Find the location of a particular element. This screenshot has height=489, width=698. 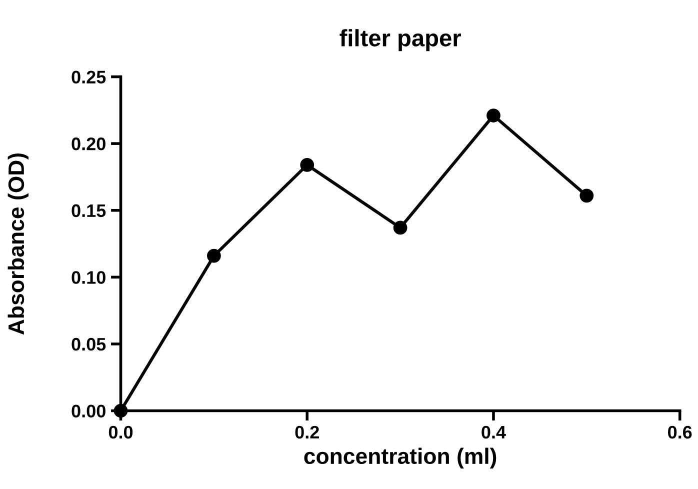

y-tick-label: 0.25 is located at coordinates (89, 77).